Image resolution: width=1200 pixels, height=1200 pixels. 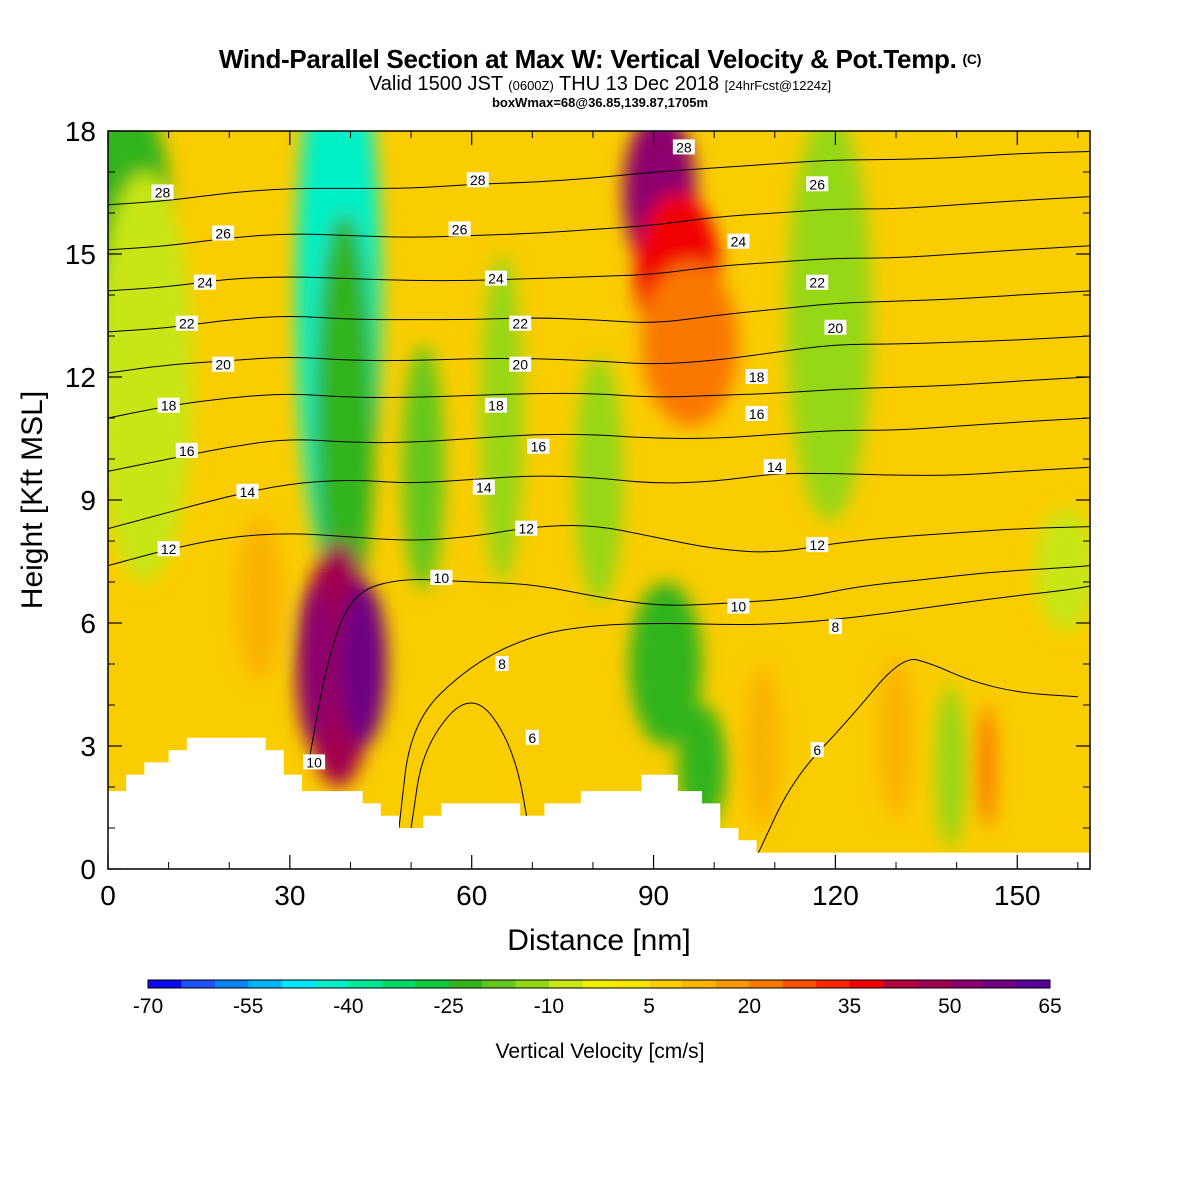 I want to click on y-tick-label-1: 3, so click(x=88, y=746).